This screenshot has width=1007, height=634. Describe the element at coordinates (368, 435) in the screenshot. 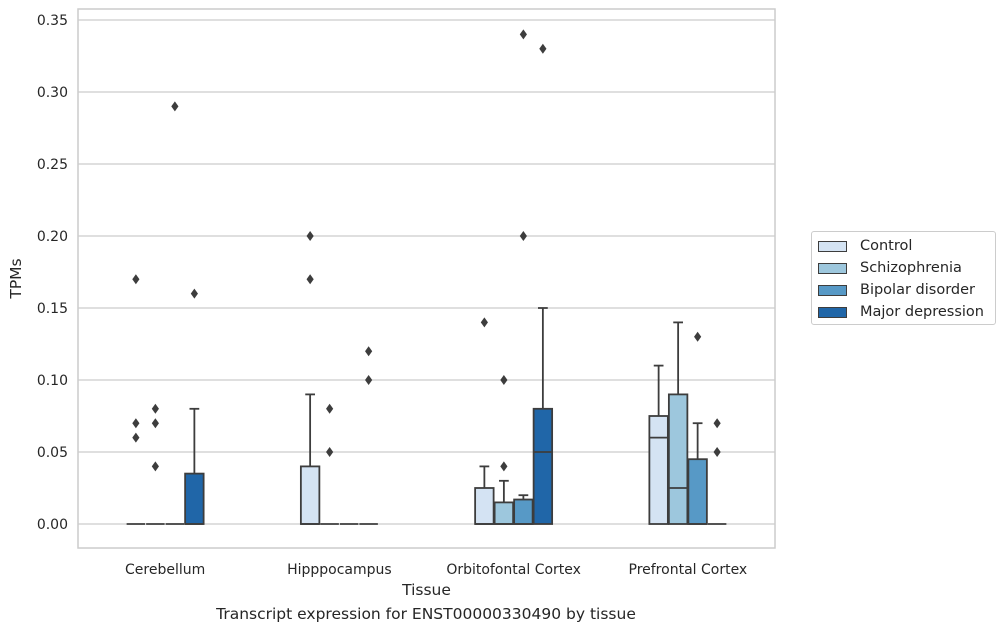

I see `box-major-depression-hipppocampus` at that location.